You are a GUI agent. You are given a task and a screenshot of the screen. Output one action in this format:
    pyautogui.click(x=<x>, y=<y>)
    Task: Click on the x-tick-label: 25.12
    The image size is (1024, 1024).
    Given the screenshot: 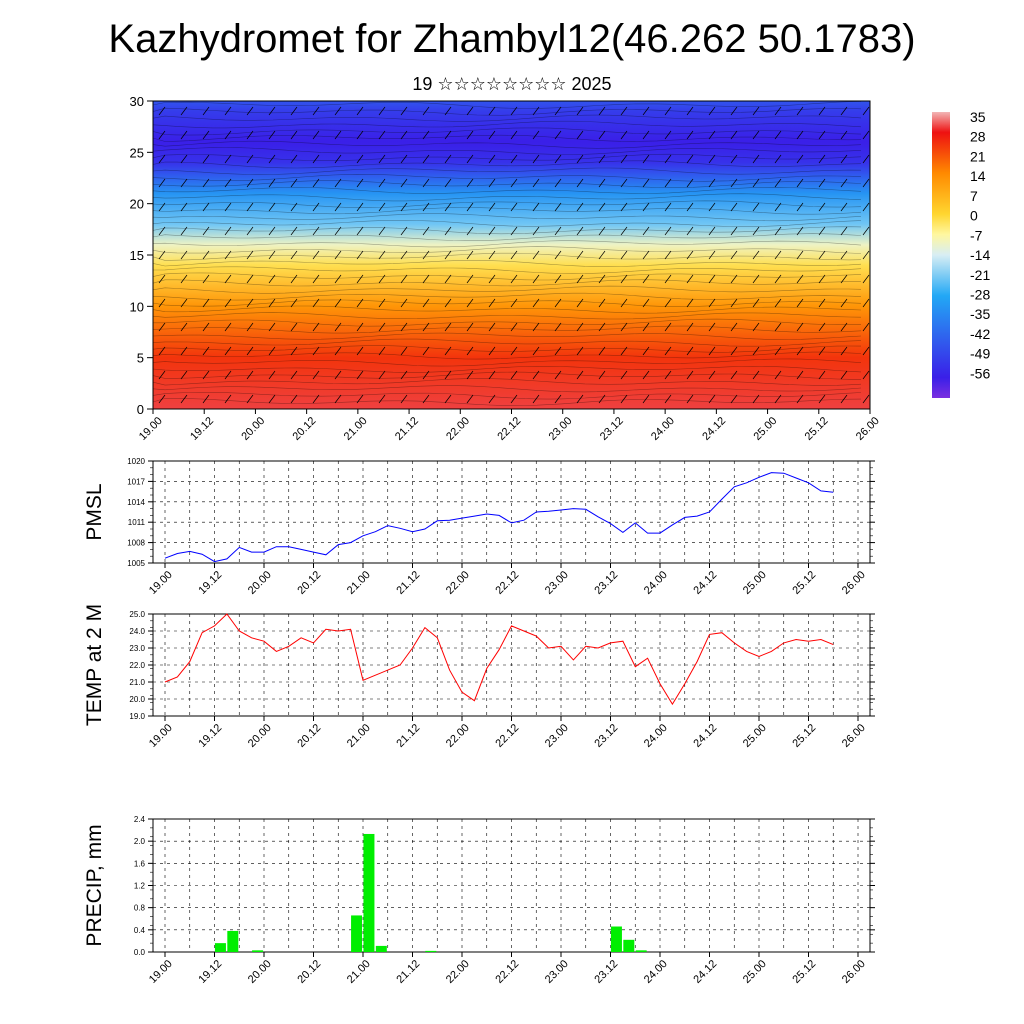 What is the action you would take?
    pyautogui.click(x=804, y=583)
    